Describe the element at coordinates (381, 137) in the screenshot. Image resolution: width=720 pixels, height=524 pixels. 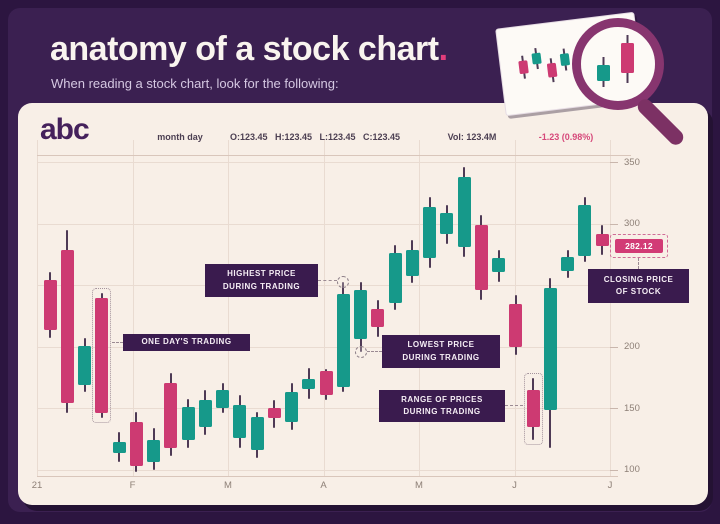
I see `info-close: C:123.45` at that location.